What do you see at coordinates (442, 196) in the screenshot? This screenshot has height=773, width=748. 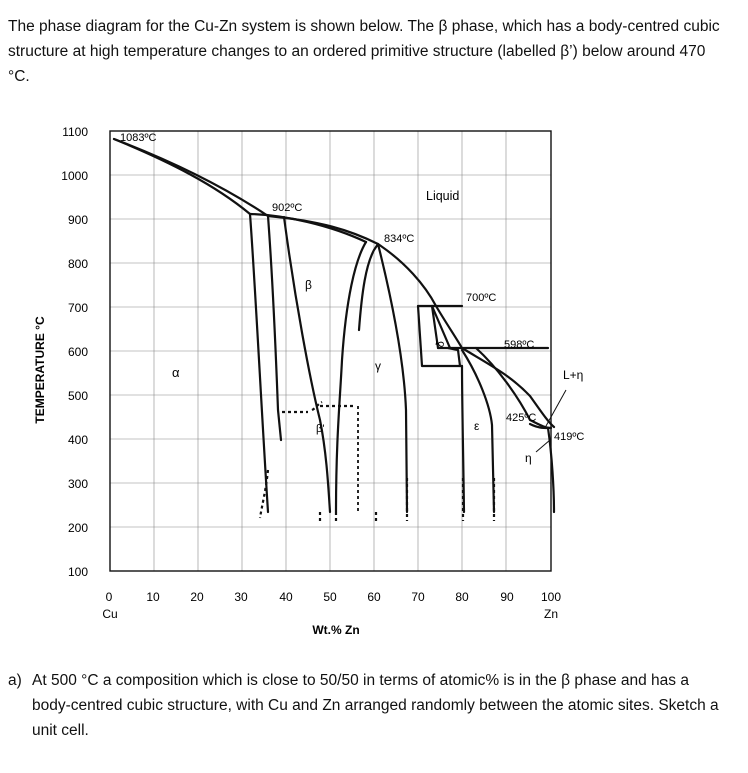 I see `label-liquid: Liquid` at bounding box center [442, 196].